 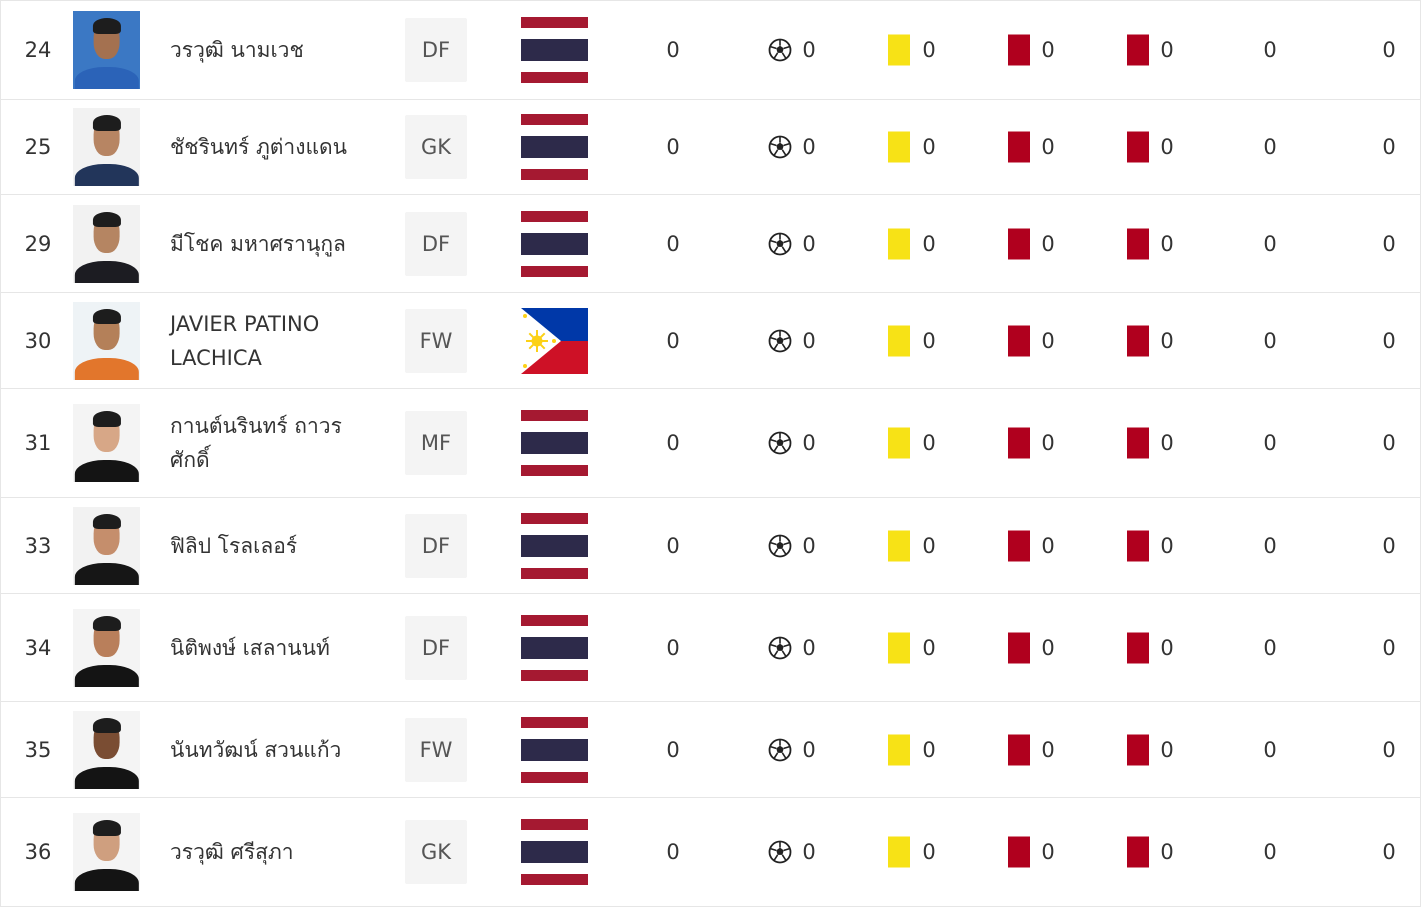 What do you see at coordinates (436, 749) in the screenshot?
I see `position-label: FW` at bounding box center [436, 749].